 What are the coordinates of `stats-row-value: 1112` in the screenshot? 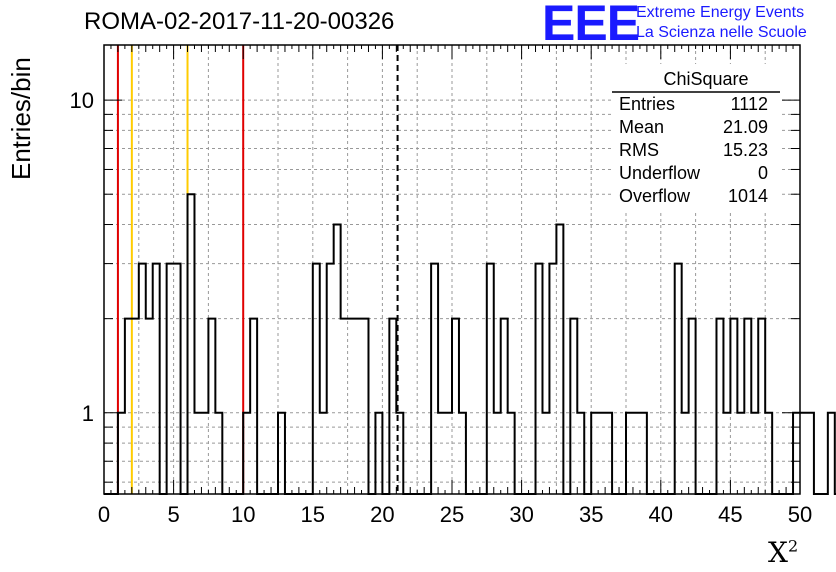 It's located at (749, 104).